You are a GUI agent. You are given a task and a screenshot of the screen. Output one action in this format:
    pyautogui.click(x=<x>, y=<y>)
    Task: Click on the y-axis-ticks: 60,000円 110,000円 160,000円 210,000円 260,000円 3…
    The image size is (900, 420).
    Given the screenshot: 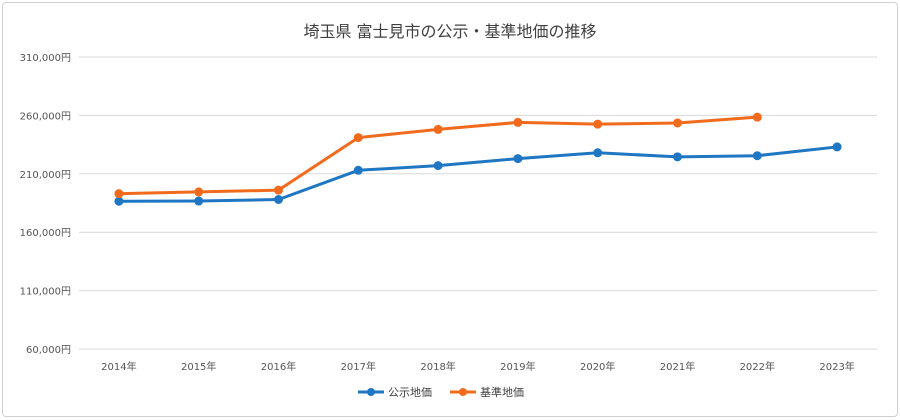 What is the action you would take?
    pyautogui.click(x=45, y=204)
    